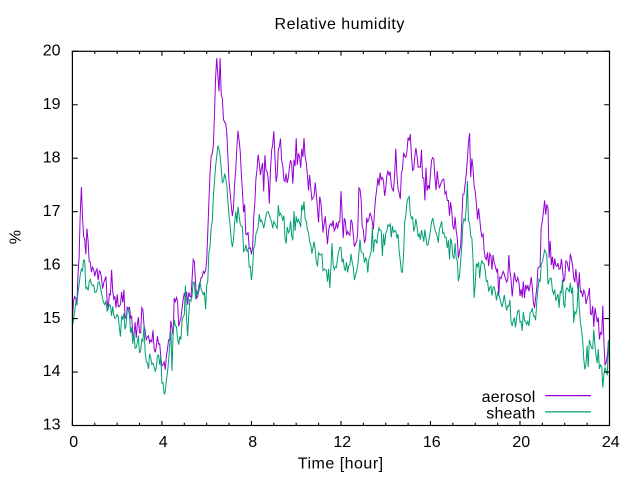 The height and width of the screenshot is (480, 640). I want to click on svg-text: 24, so click(611, 442).